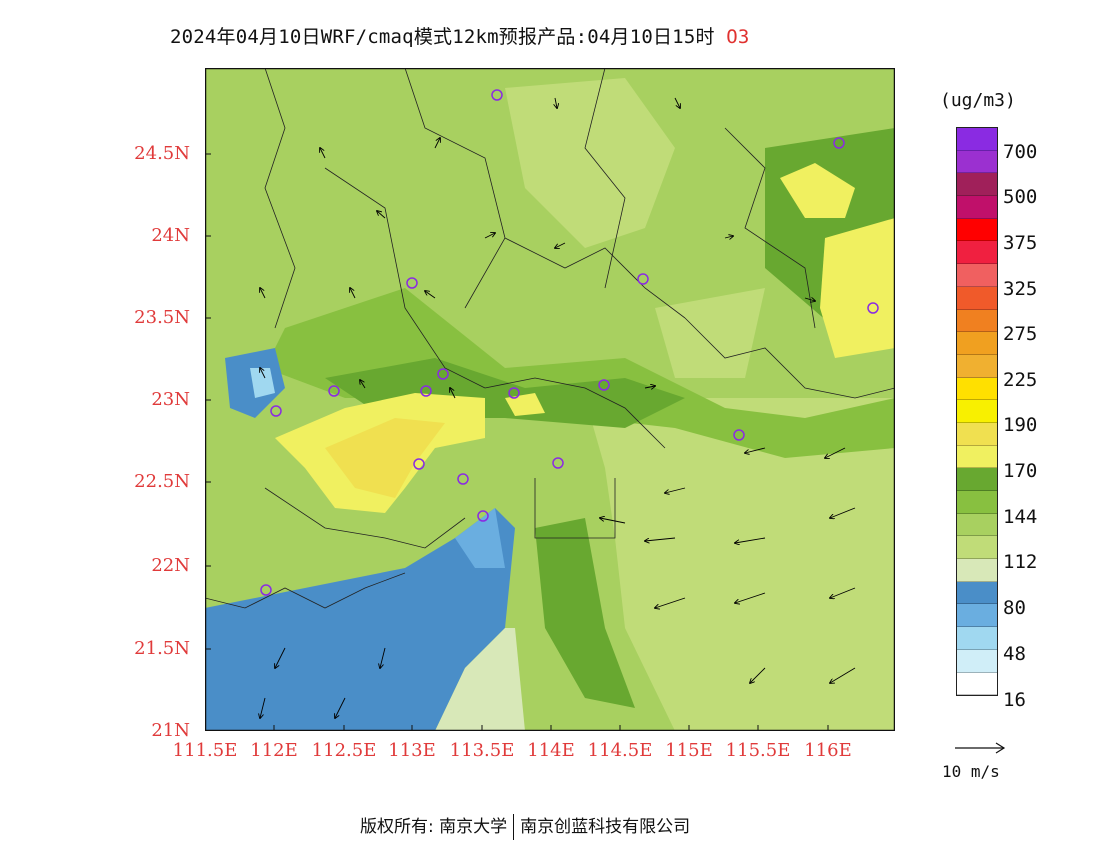 Image resolution: width=1100 pixels, height=850 pixels. Describe the element at coordinates (344, 750) in the screenshot. I see `x-tick-label: 112.5E` at that location.